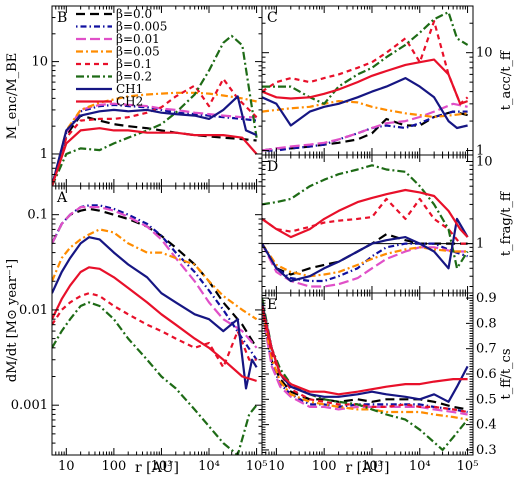 This screenshot has width=526, height=480. I want to click on y-axis-label: dM/dt [M⊙ year⁻¹], so click(12, 320).